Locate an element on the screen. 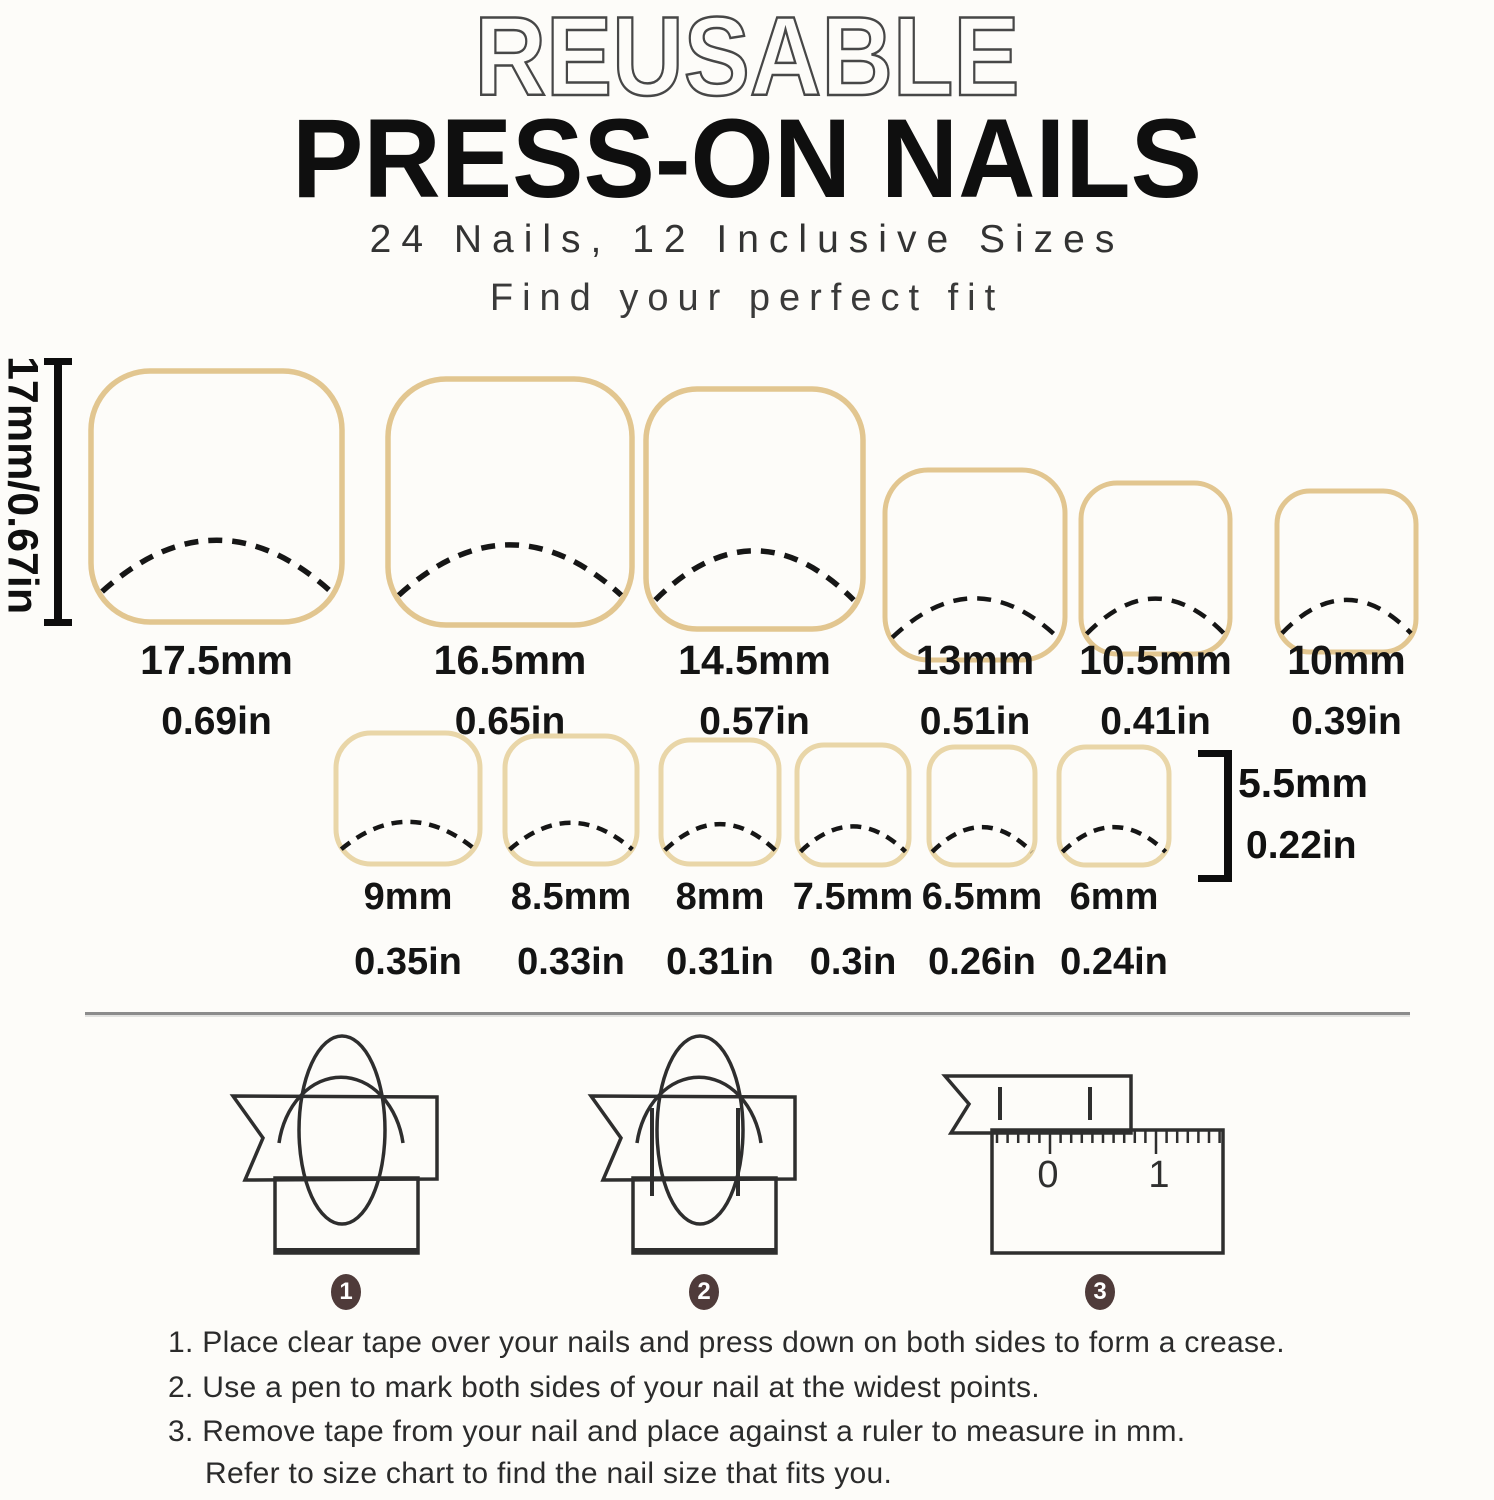 The height and width of the screenshot is (1500, 1494). title-main-text: PRESS-ON NAILS is located at coordinates (747, 158).